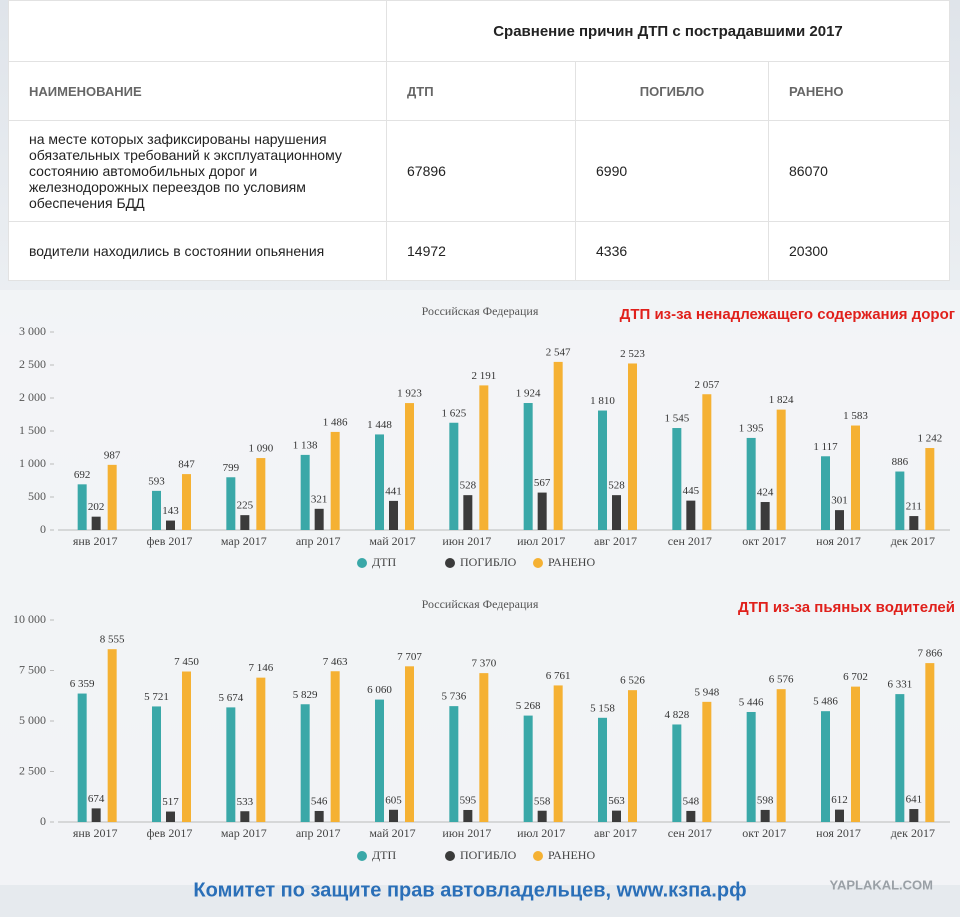 This screenshot has height=917, width=960. Describe the element at coordinates (393, 800) in the screenshot. I see `data-label: 605` at that location.